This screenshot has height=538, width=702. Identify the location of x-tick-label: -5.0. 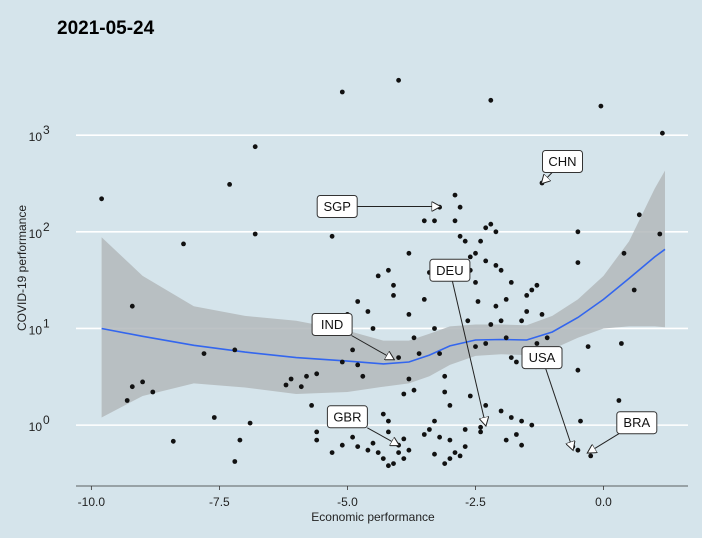
(347, 502).